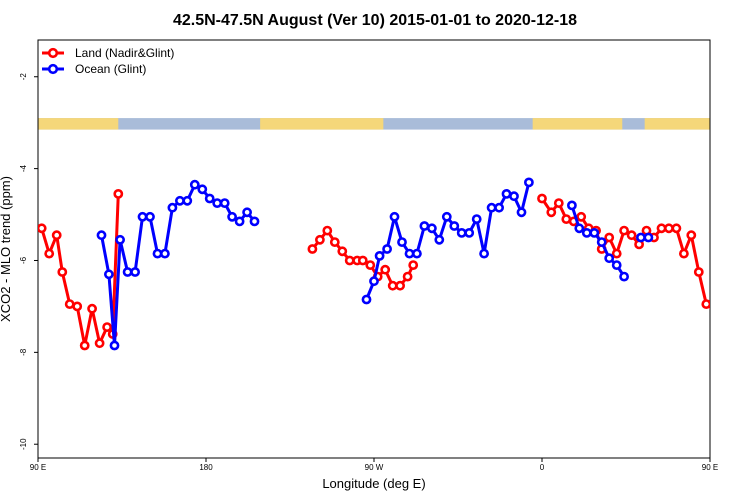 The image size is (750, 500). Describe the element at coordinates (23, 444) in the screenshot. I see `y-tick-label: -10` at that location.